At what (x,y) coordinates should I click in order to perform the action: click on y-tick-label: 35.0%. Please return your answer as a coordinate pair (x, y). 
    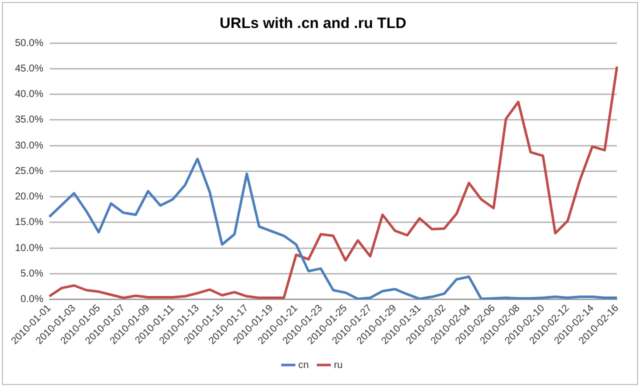
    Looking at the image, I should click on (29, 120).